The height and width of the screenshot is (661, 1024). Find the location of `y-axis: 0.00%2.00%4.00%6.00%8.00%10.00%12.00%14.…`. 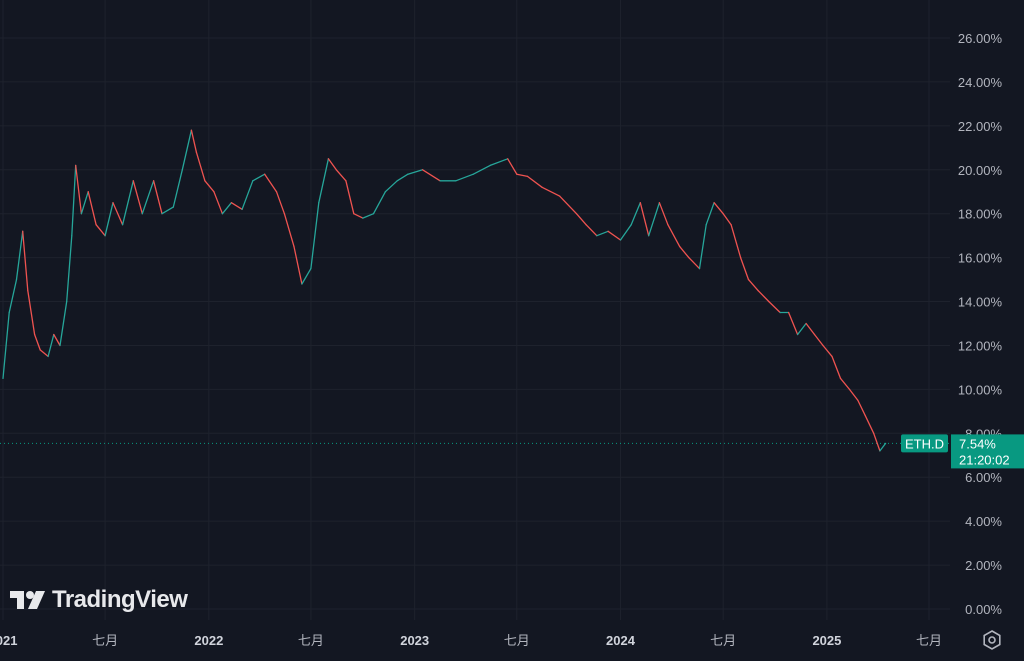

y-axis: 0.00%2.00%4.00%6.00%8.00%10.00%12.00%14.… is located at coordinates (980, 324).